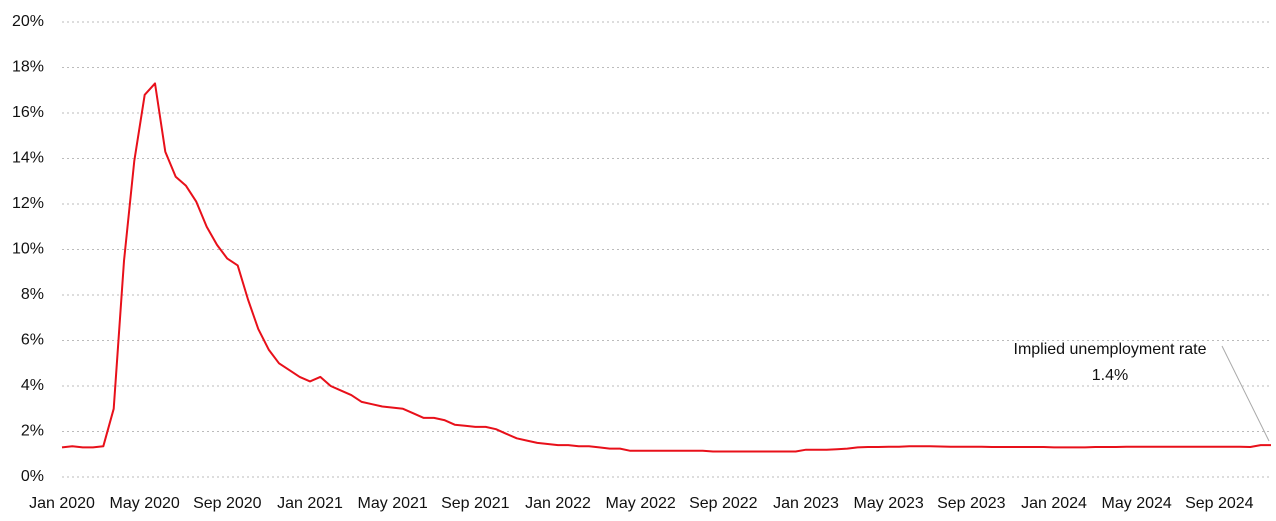 Image resolution: width=1276 pixels, height=521 pixels. What do you see at coordinates (145, 503) in the screenshot?
I see `x-tick-label: May 2020` at bounding box center [145, 503].